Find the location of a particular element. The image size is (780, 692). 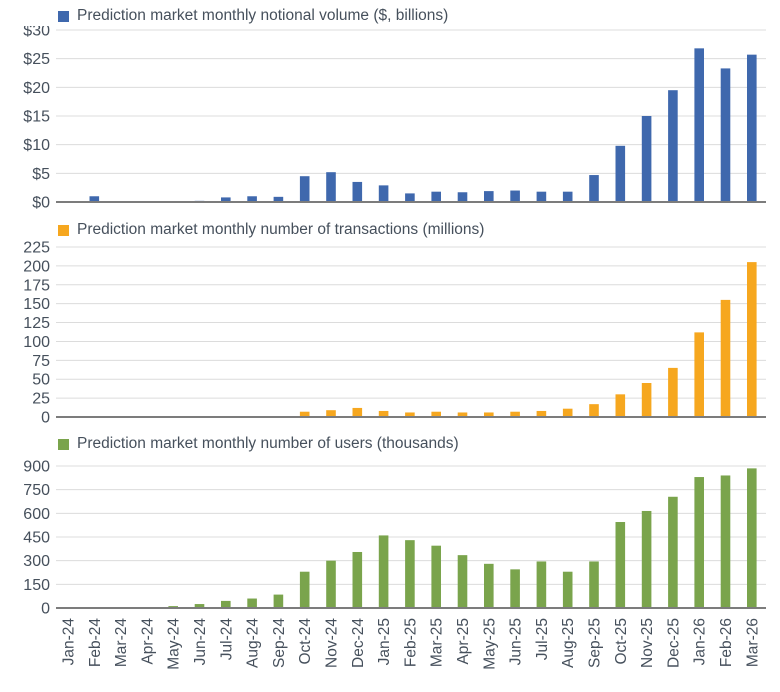

x-axis-tick-label: Feb-26 is located at coordinates (726, 642).